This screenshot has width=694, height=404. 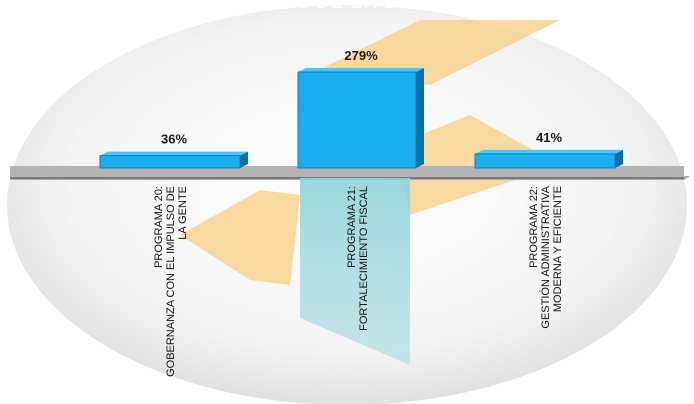 I want to click on category-label-line: MODERNA Y EFICIENTE, so click(x=558, y=249).